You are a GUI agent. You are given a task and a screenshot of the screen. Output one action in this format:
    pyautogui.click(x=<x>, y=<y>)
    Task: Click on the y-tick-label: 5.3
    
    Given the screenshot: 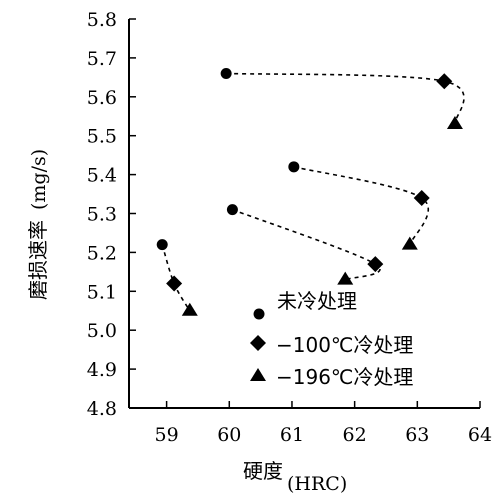 What is the action you would take?
    pyautogui.click(x=102, y=215)
    